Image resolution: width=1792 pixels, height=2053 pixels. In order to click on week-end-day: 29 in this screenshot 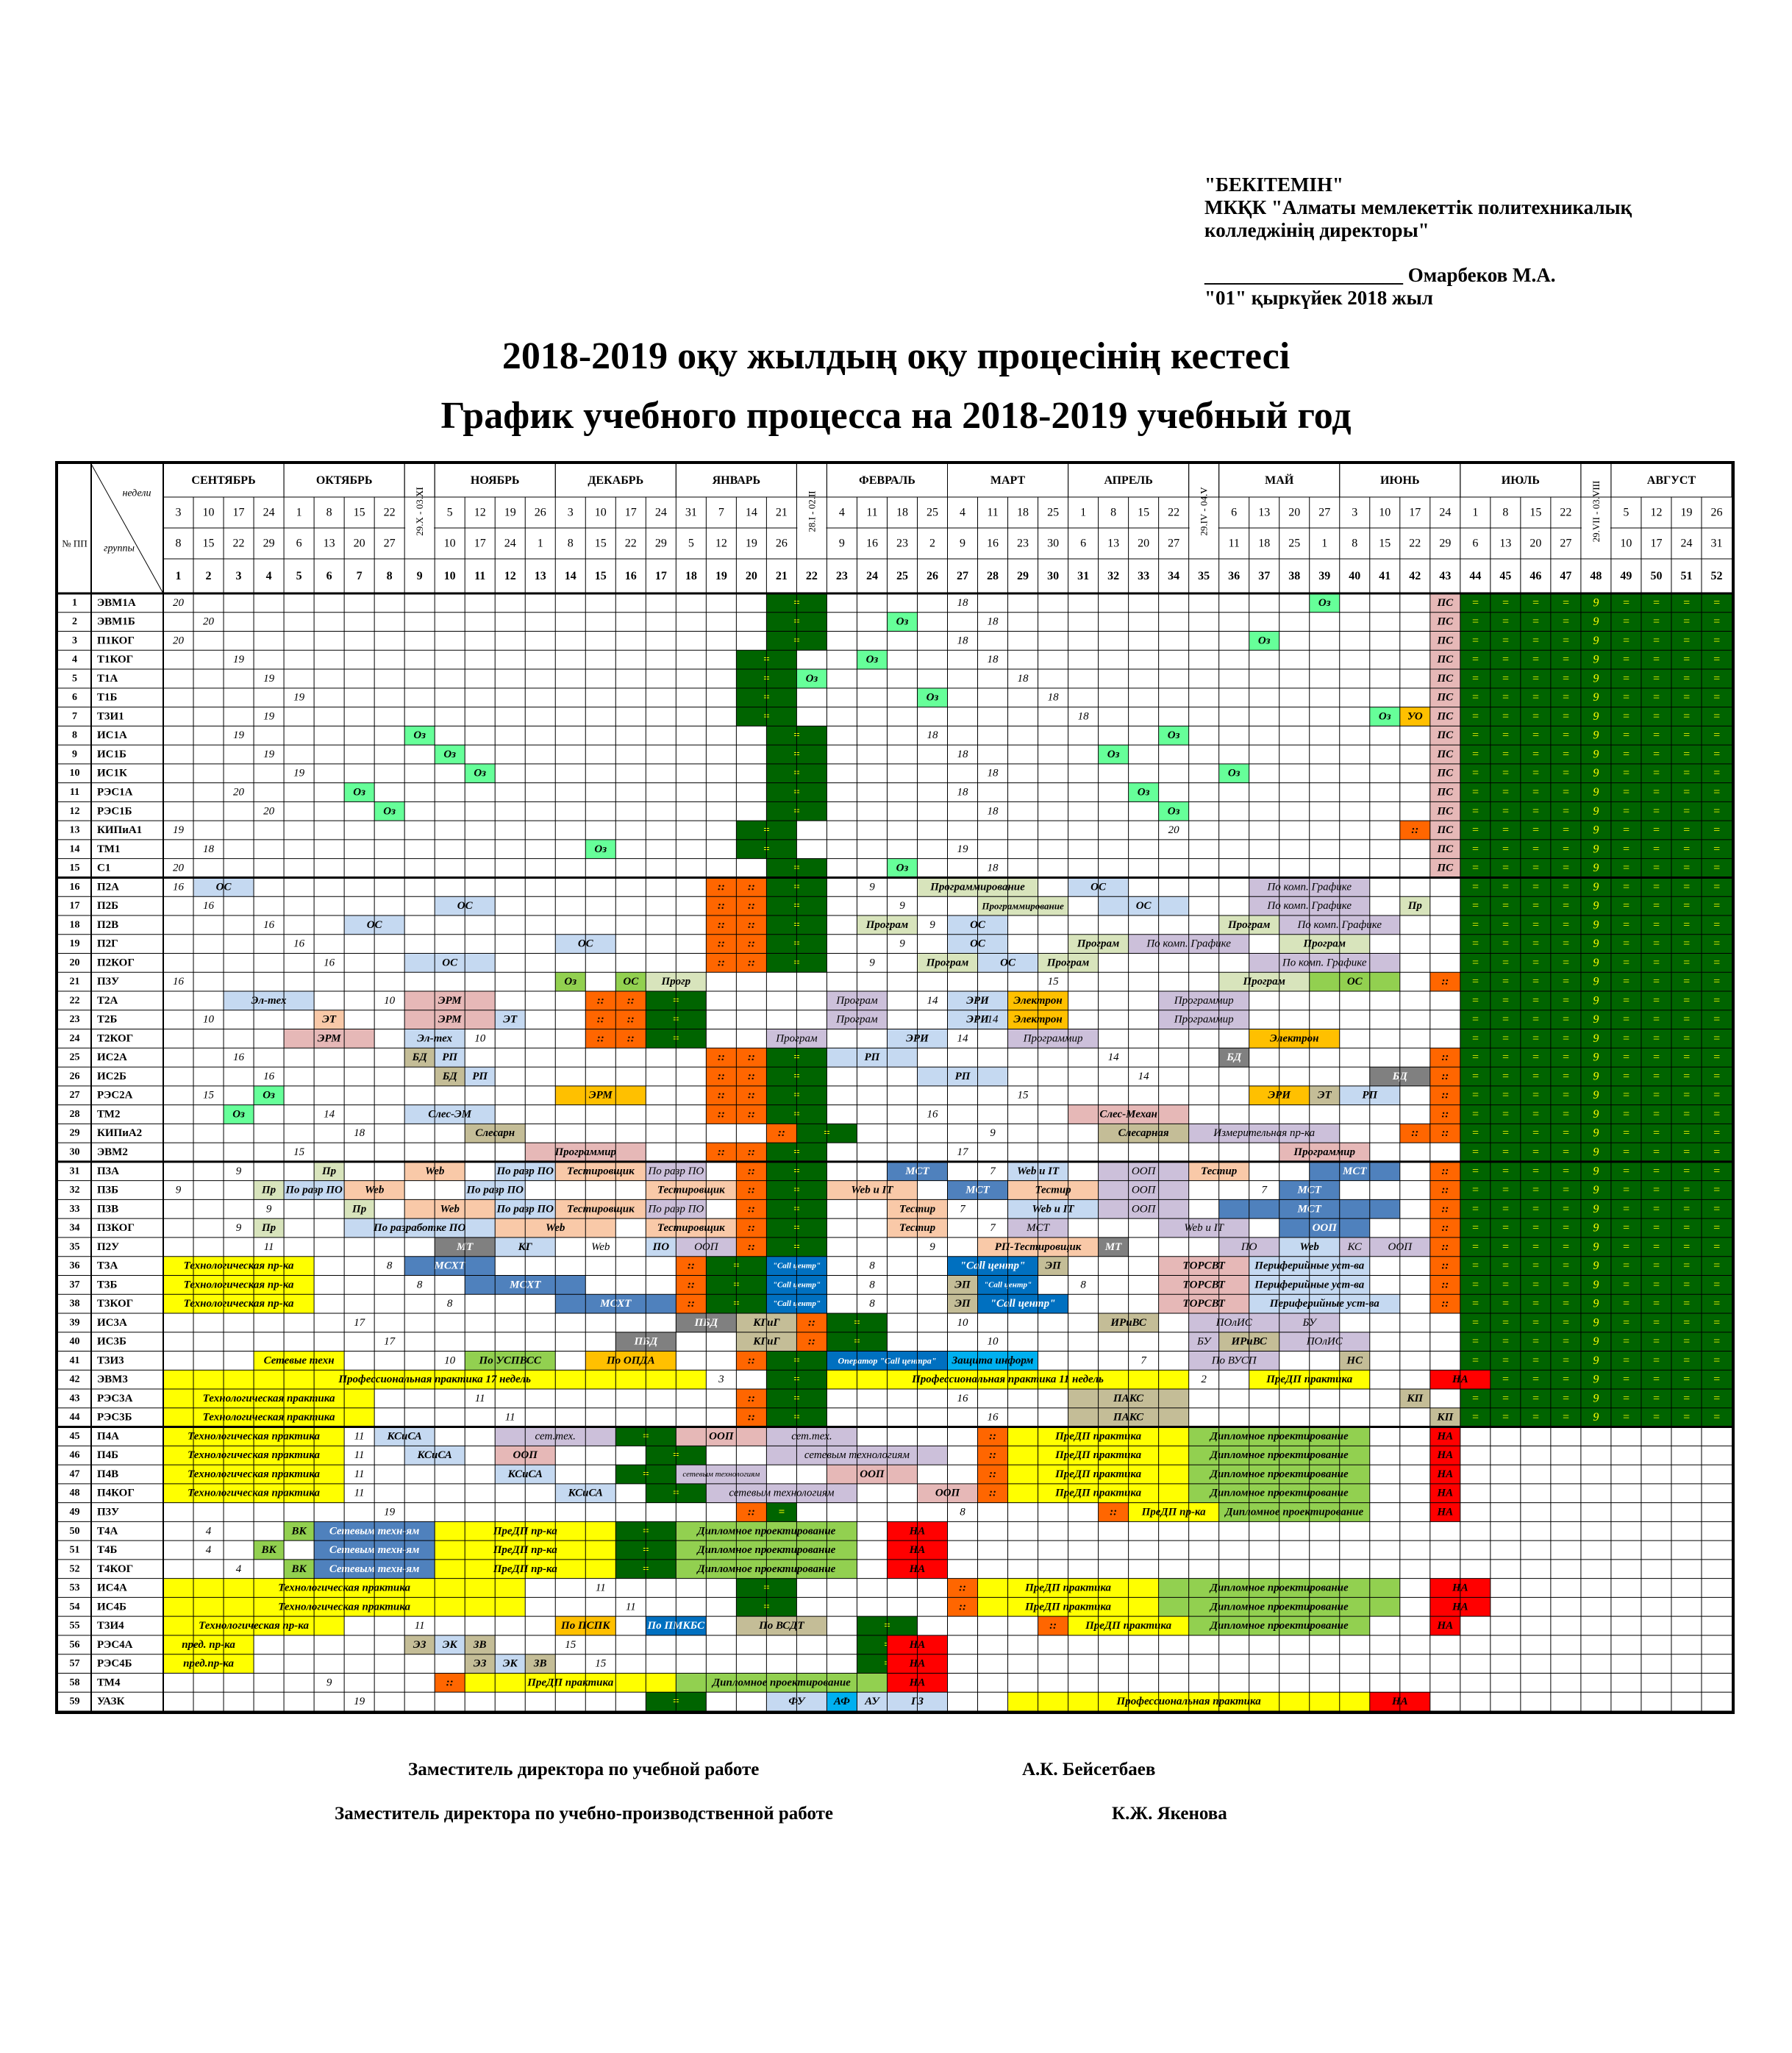, I will do `click(1445, 544)`.